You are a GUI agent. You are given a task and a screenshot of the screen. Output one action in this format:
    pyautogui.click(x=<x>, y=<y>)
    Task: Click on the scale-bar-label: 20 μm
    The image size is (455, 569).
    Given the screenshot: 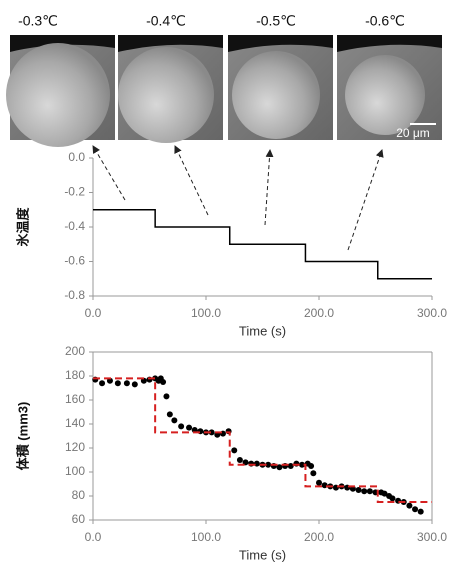 What is the action you would take?
    pyautogui.click(x=413, y=133)
    